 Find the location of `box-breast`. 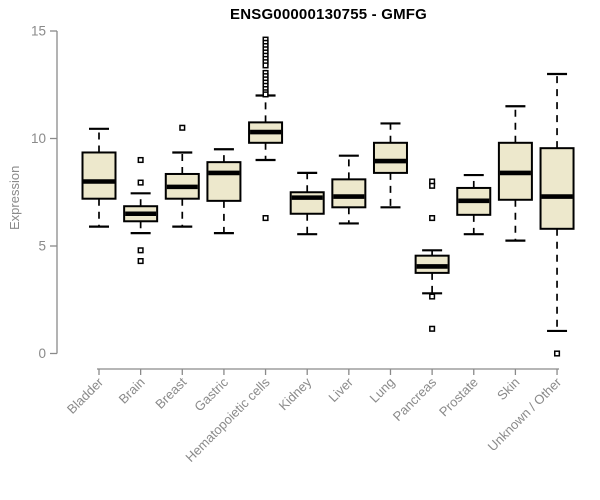

box-breast is located at coordinates (182, 176).